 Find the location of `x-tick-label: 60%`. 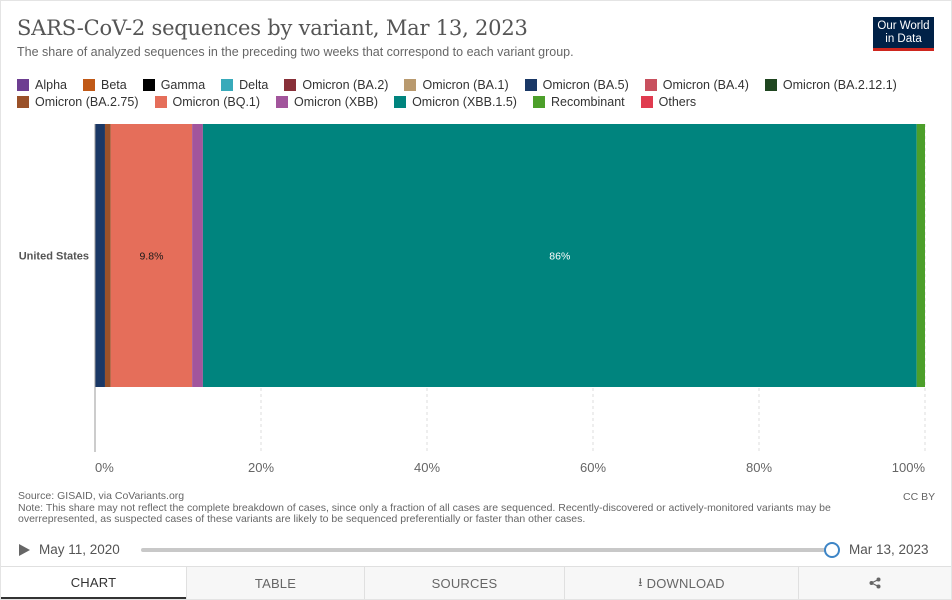

x-tick-label: 60% is located at coordinates (593, 467).